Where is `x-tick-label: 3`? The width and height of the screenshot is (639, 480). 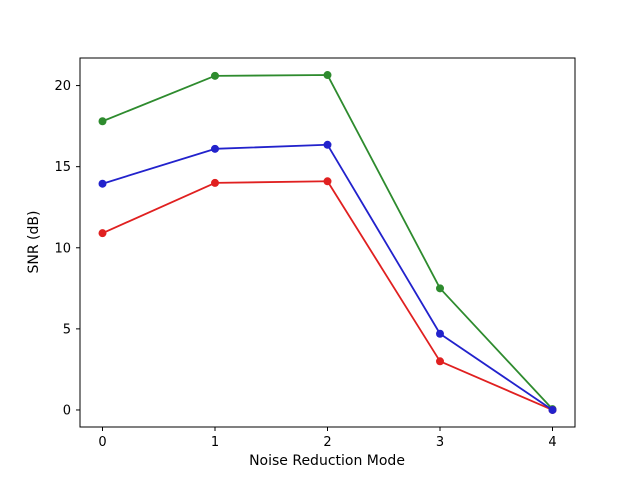
x-tick-label: 3 is located at coordinates (440, 442).